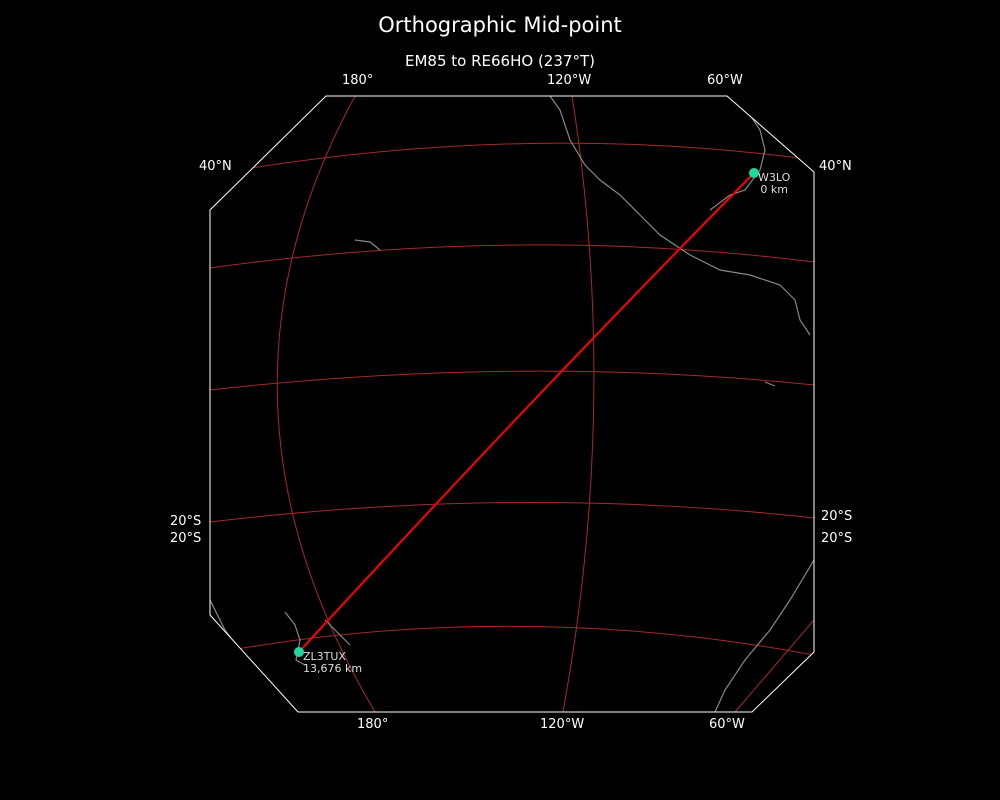 The height and width of the screenshot is (800, 1000). What do you see at coordinates (770, 123) in the screenshot?
I see `meridian-60w` at bounding box center [770, 123].